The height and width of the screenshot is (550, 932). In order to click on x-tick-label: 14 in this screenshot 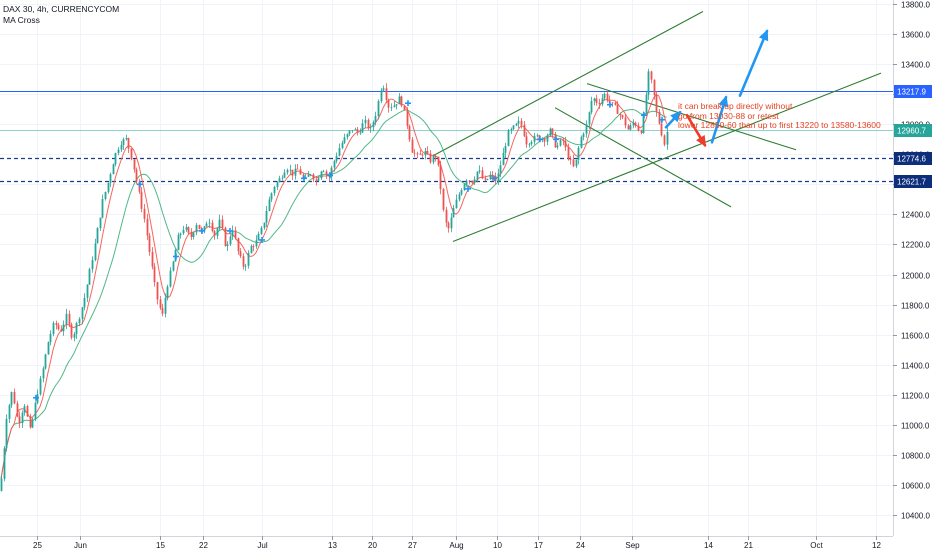, I will do `click(708, 545)`.